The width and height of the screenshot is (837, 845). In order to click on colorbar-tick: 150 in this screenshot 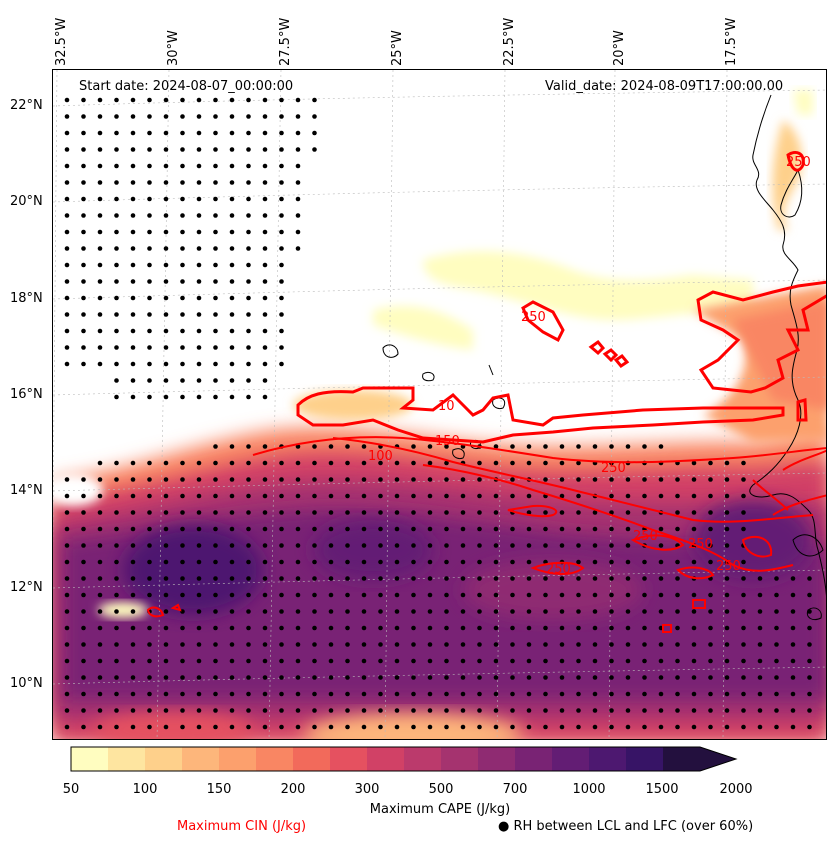, I will do `click(219, 789)`.